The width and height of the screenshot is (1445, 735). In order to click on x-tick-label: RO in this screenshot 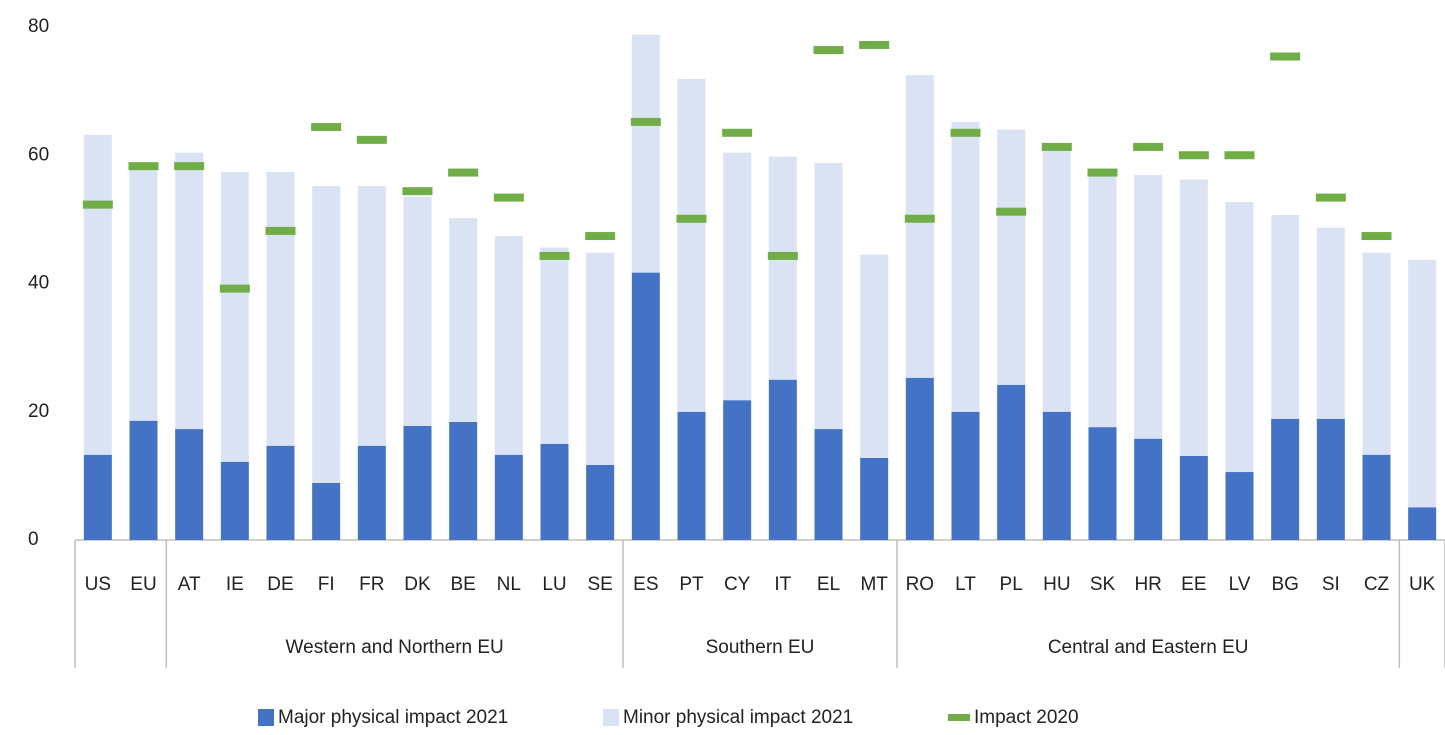, I will do `click(920, 584)`.